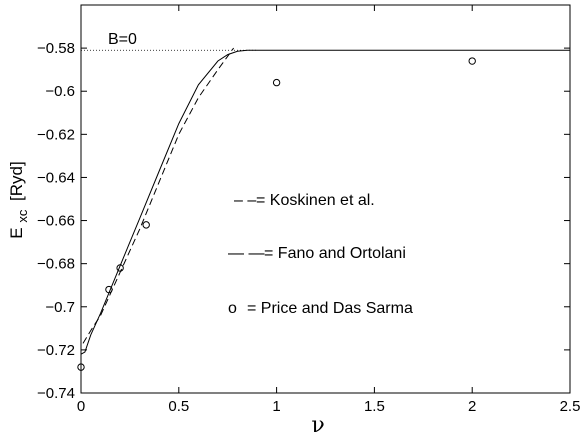 The width and height of the screenshot is (588, 436). Describe the element at coordinates (60, 91) in the screenshot. I see `y-tick-label: −0.6` at that location.